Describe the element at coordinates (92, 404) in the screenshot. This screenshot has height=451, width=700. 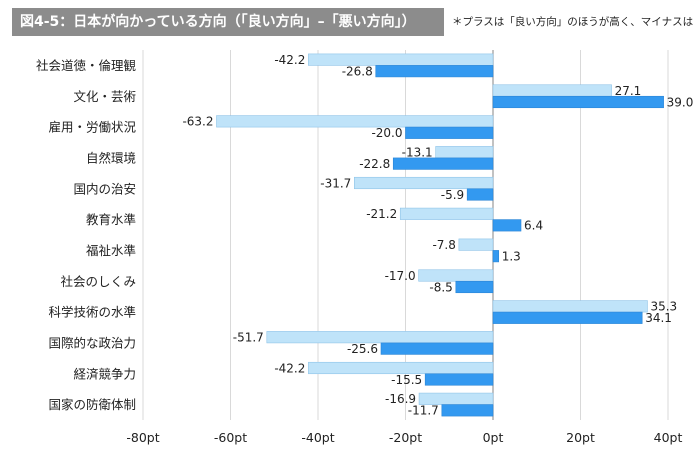
I see `category-label: 国家の防衛体制` at that location.